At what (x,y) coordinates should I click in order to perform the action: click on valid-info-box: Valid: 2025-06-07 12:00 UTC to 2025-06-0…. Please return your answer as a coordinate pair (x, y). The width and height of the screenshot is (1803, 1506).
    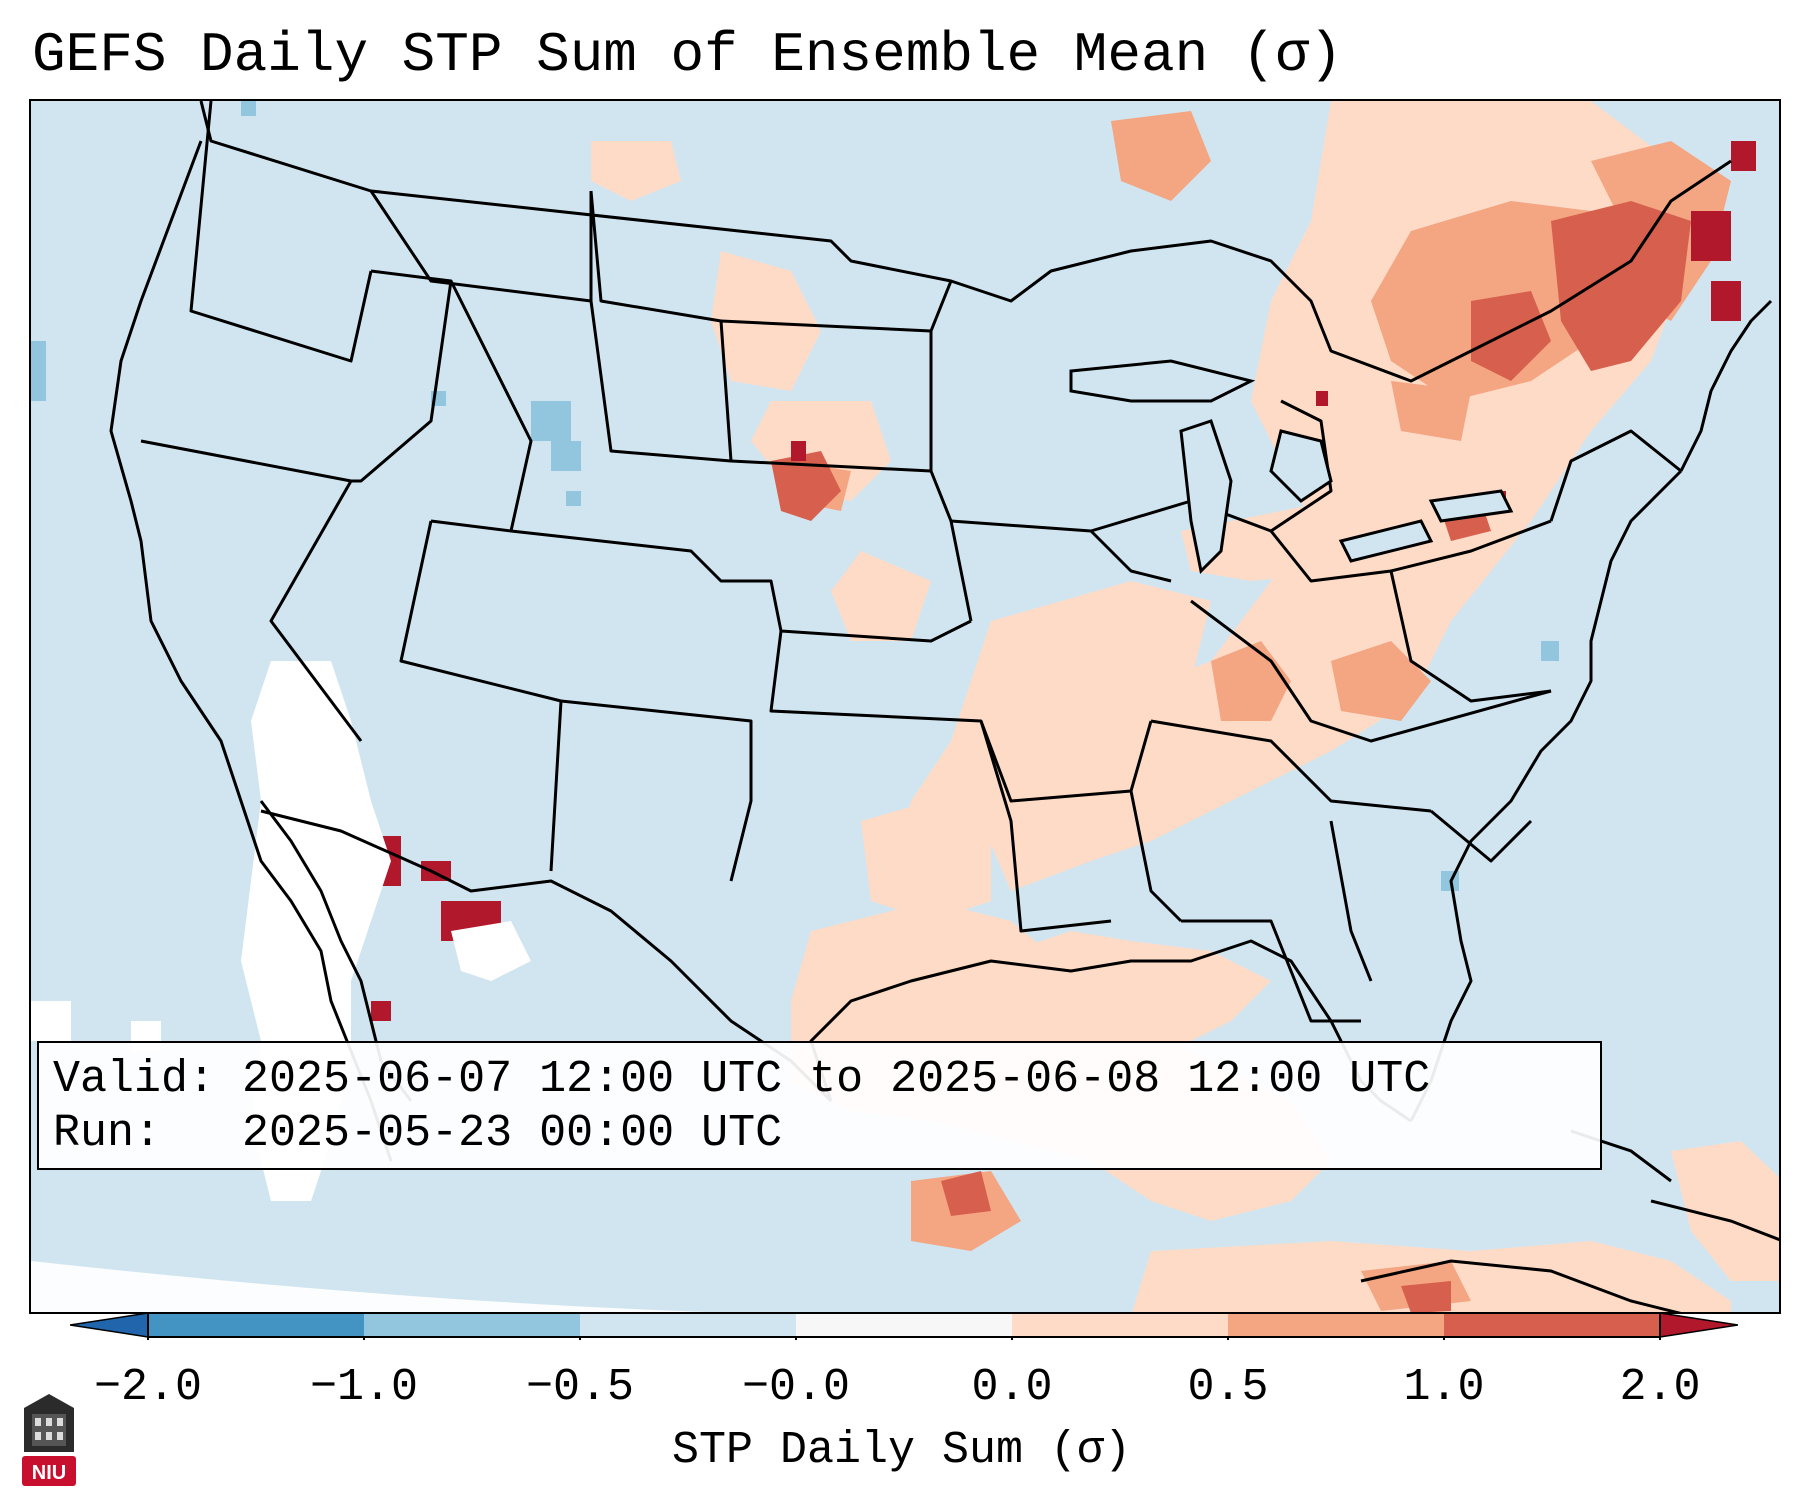
    Looking at the image, I should click on (819, 1105).